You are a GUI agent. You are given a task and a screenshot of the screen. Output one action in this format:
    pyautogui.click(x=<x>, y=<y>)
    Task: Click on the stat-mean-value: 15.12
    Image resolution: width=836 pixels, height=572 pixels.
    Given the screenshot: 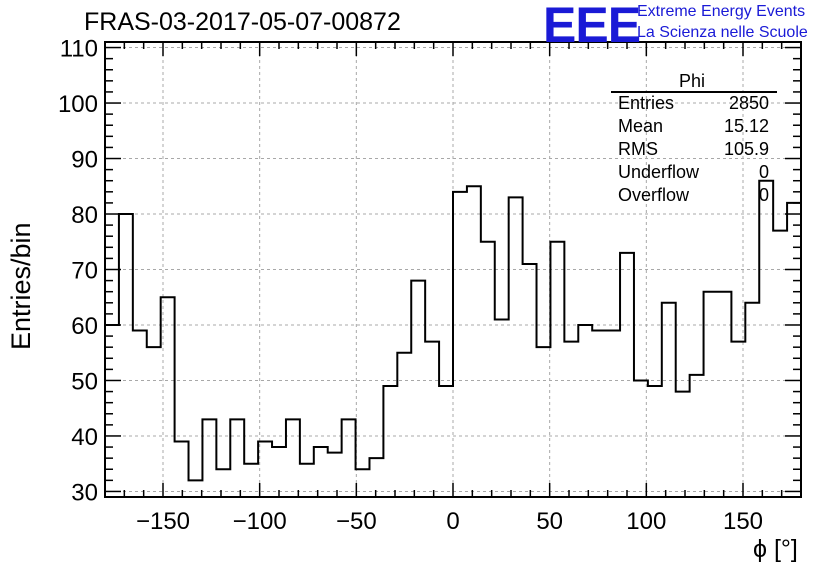 What is the action you would take?
    pyautogui.click(x=746, y=126)
    